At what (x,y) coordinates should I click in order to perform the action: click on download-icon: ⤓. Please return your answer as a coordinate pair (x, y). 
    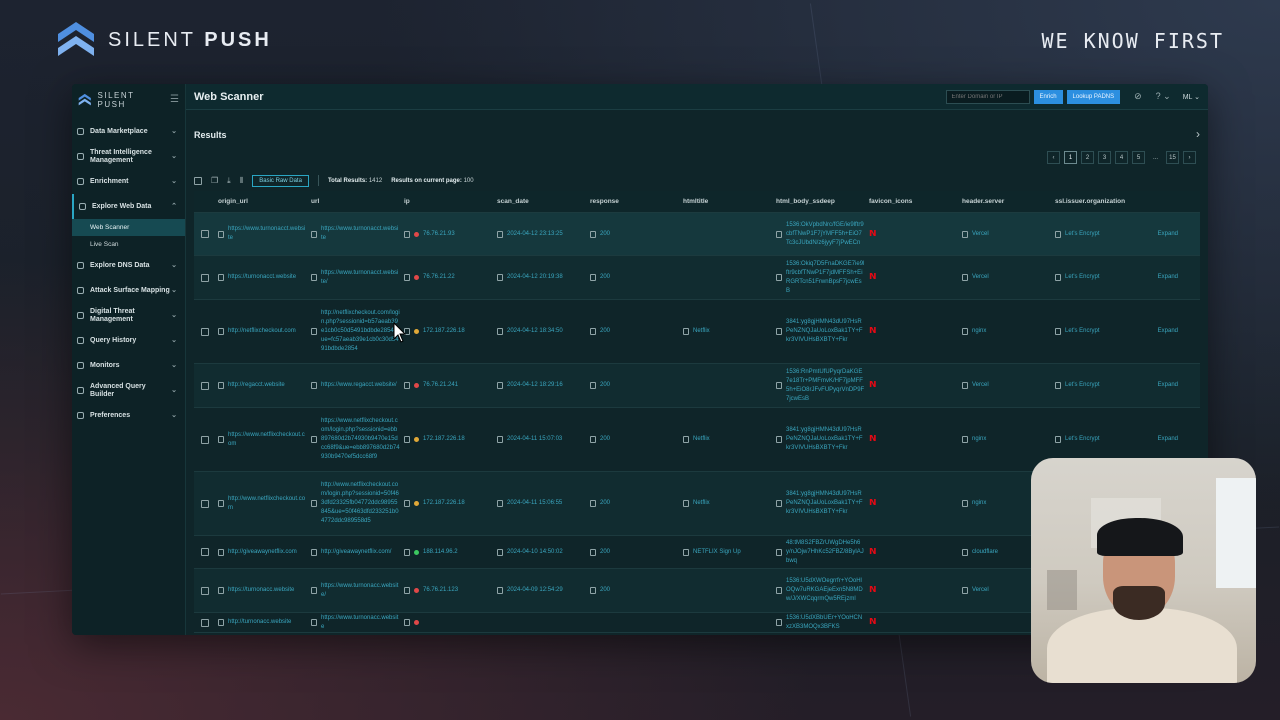
    Looking at the image, I should click on (229, 180).